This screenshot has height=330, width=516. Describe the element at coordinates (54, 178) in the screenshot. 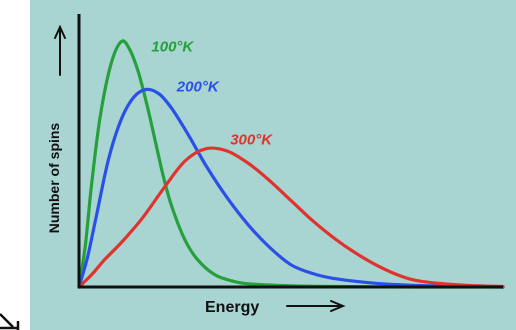

I see `y-axis-label: Number of spins` at that location.